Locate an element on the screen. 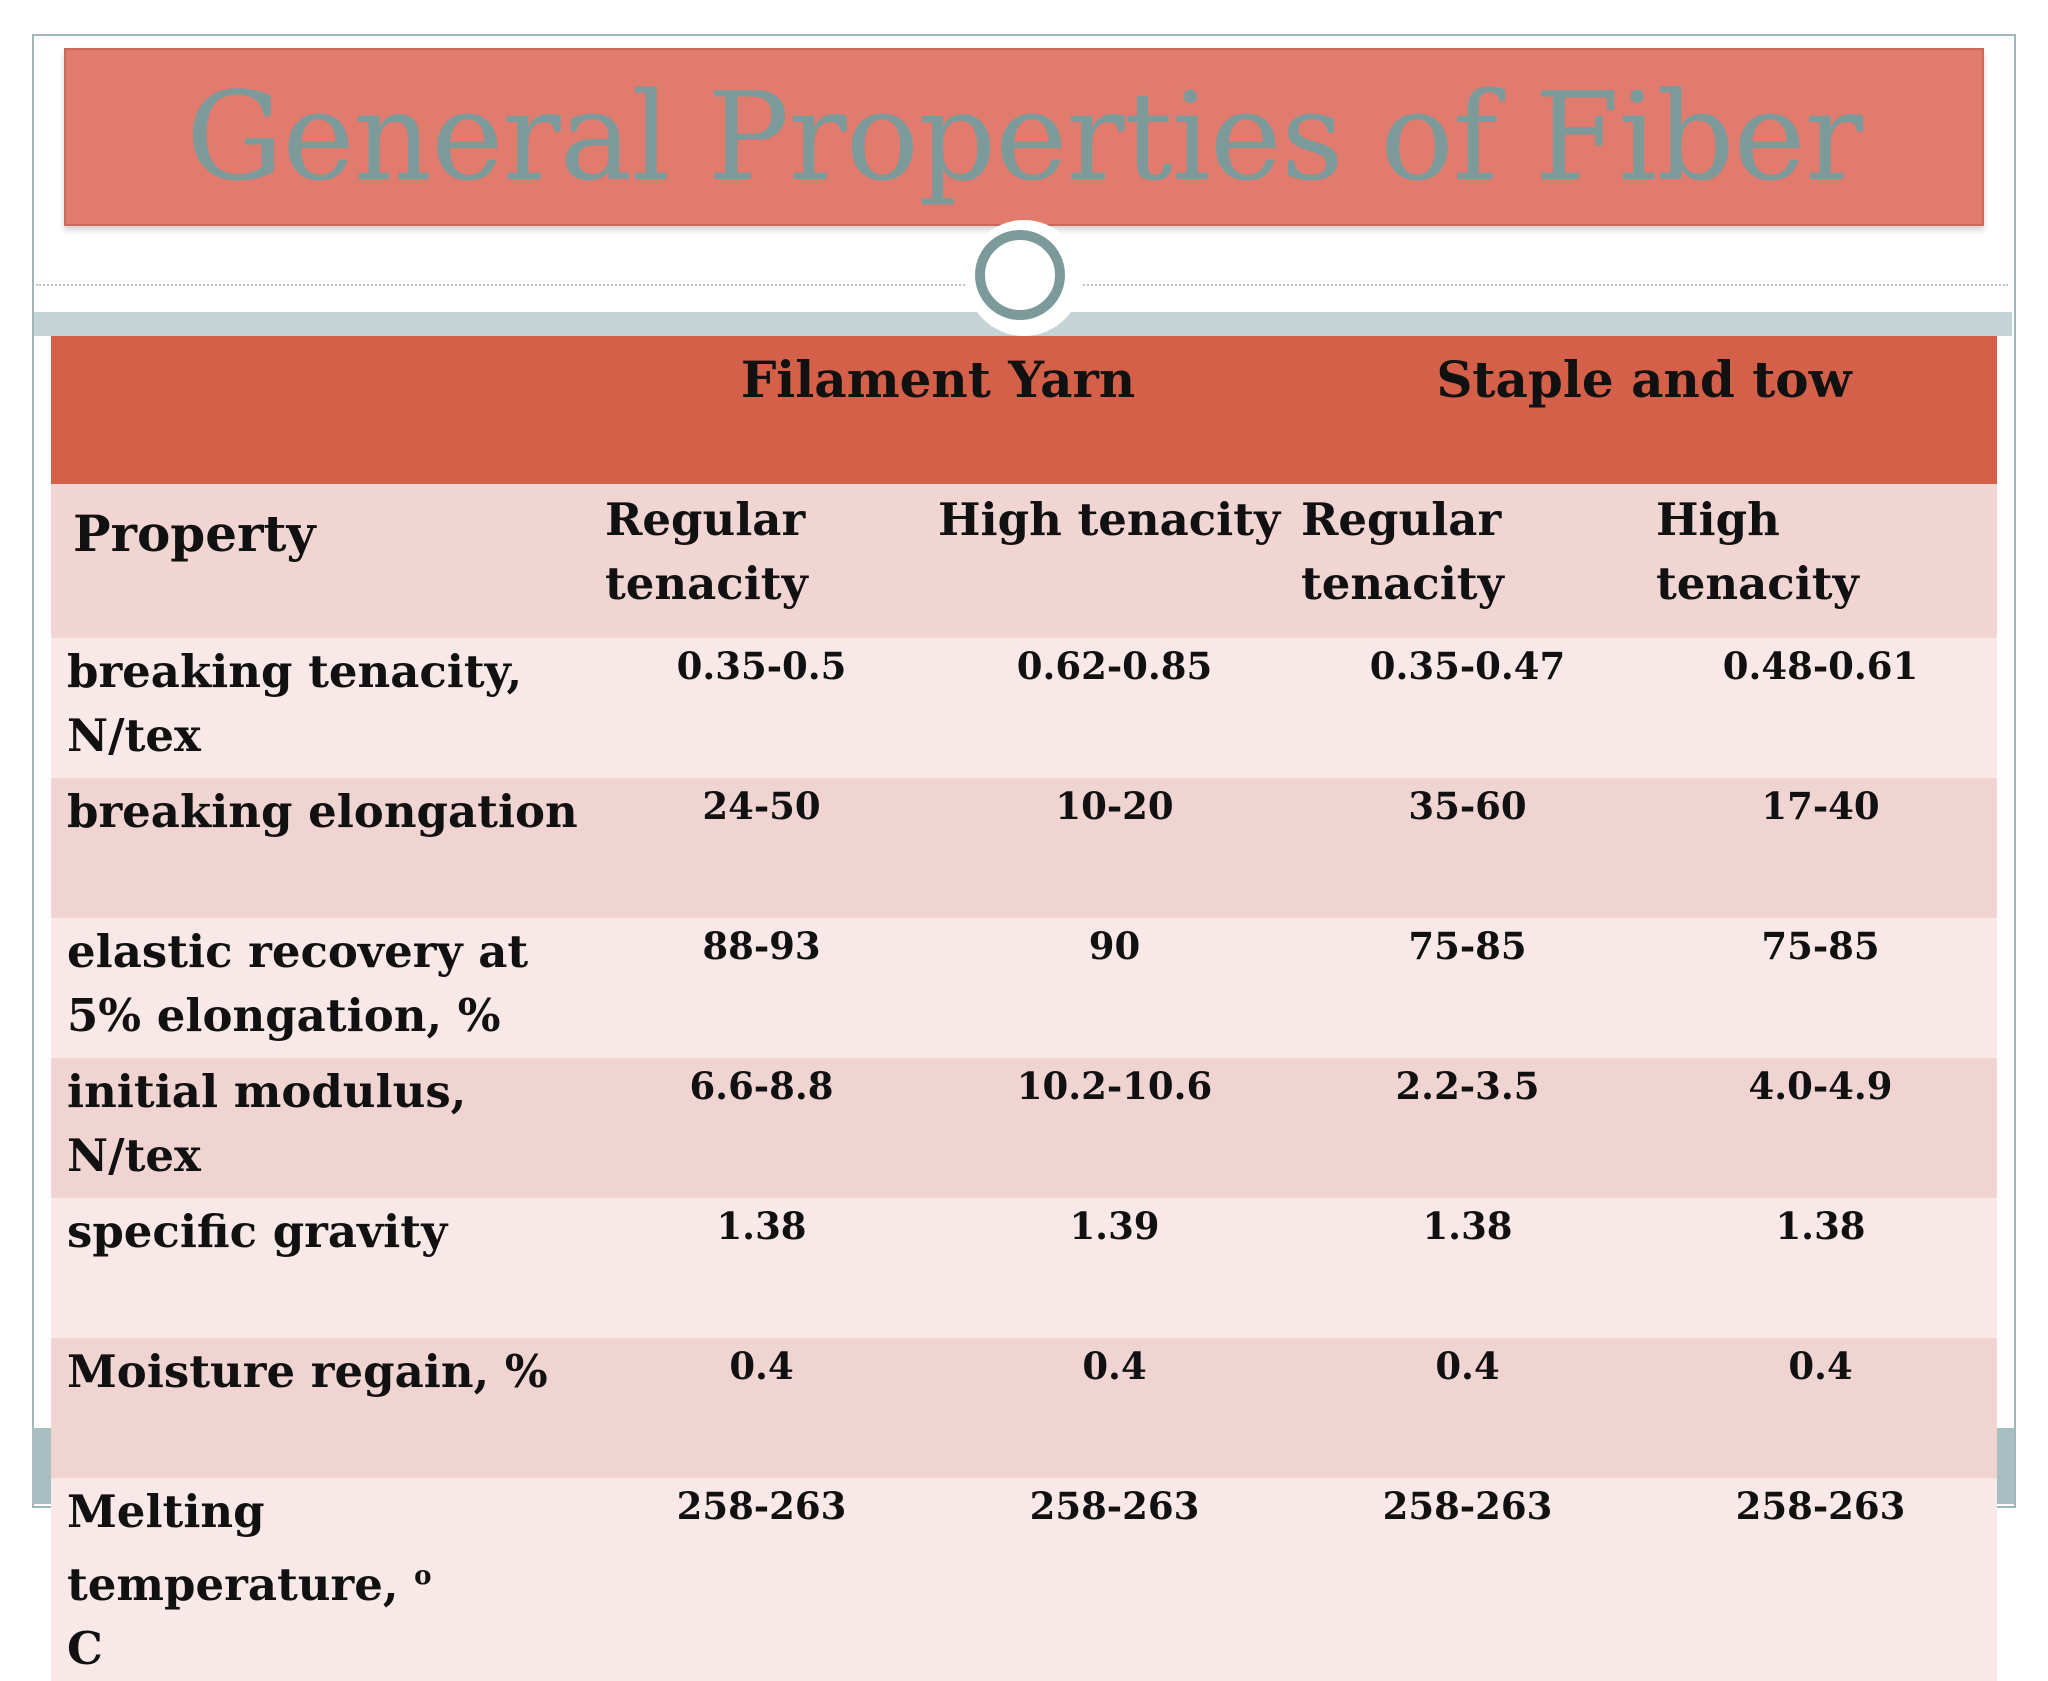 This screenshot has height=1681, width=2048. row-label-unit: C is located at coordinates (85, 1648).